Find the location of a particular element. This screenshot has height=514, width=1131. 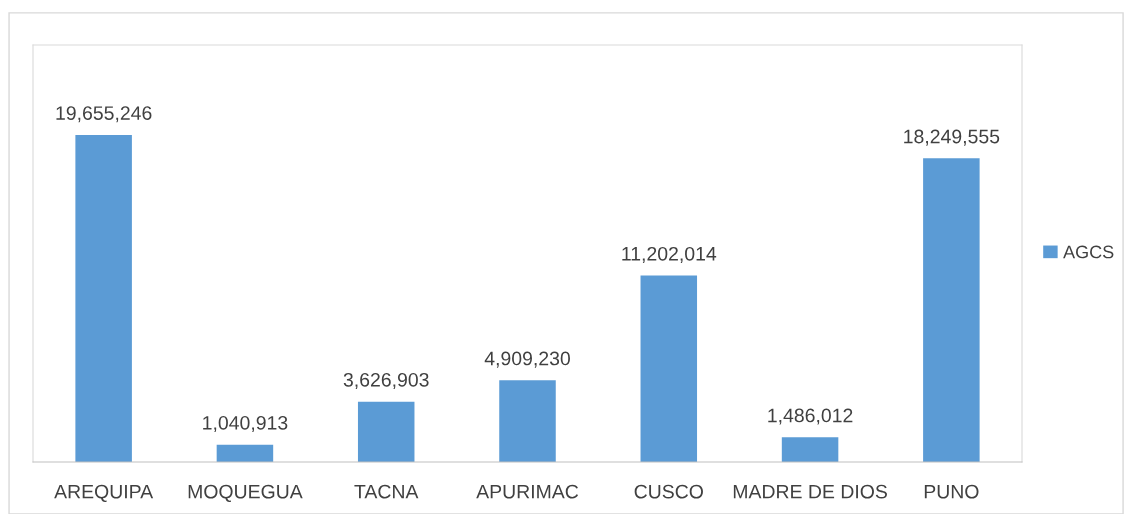

x-tick-label: TACNA is located at coordinates (386, 491).